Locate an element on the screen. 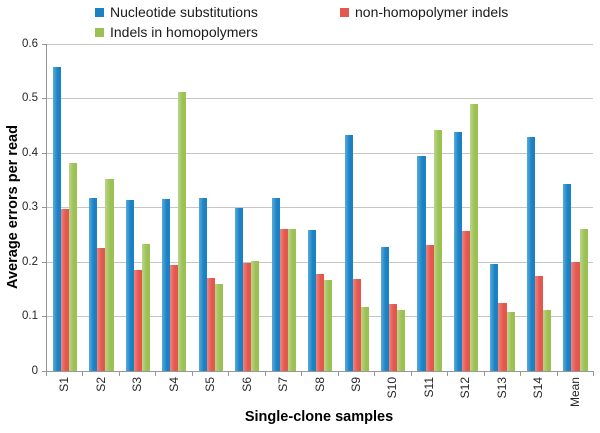 This screenshot has height=433, width=600. x-axis-category-label: S4 is located at coordinates (173, 384).